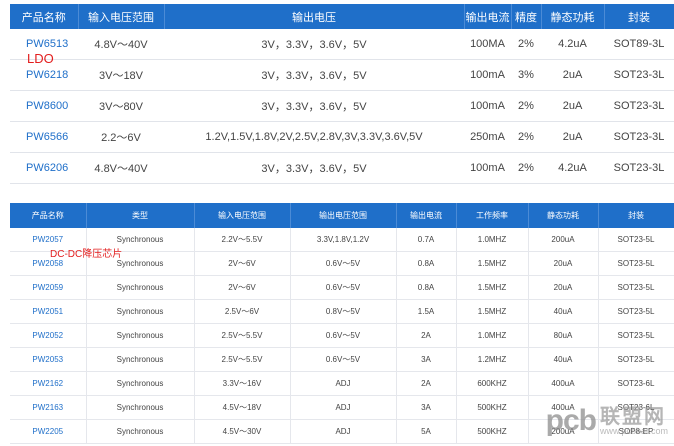  What do you see at coordinates (343, 311) in the screenshot?
I see `dcdc-table-cell: 0.8V～5V` at bounding box center [343, 311].